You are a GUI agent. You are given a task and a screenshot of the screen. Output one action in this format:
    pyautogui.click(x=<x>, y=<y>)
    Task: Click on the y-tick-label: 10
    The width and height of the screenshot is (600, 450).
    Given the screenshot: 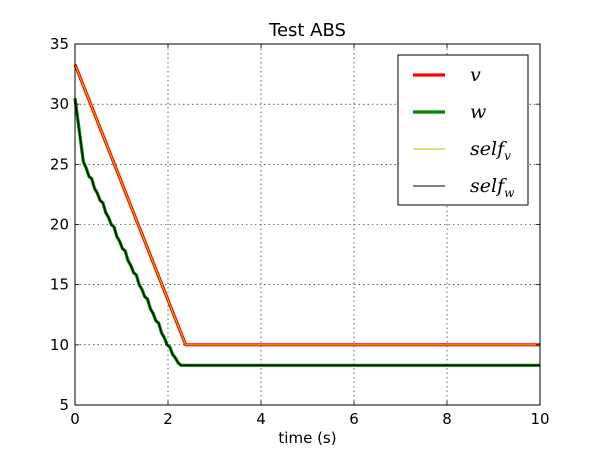 What is the action you would take?
    pyautogui.click(x=59, y=345)
    